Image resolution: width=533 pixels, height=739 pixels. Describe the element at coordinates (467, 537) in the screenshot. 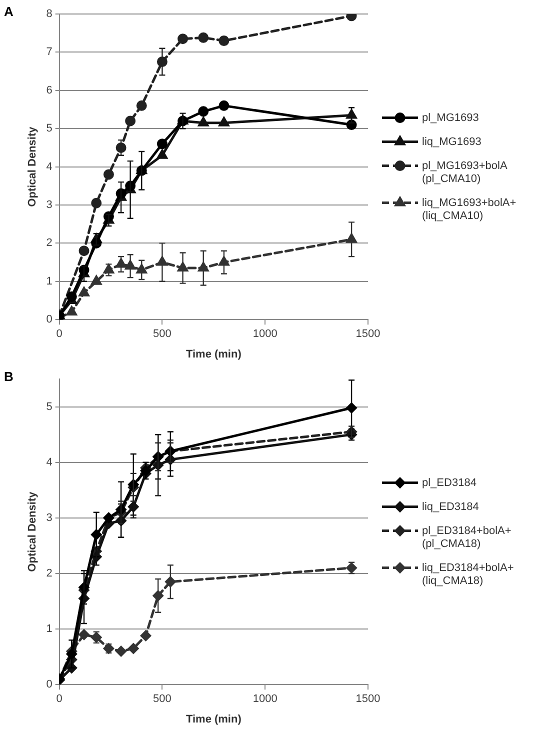

I see `legend-label: pl_ED3184+bolA+ (pl_CMA18)` at that location.